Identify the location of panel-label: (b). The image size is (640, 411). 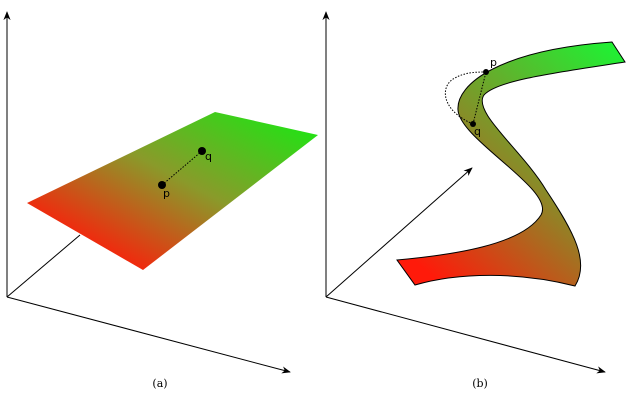
(480, 383).